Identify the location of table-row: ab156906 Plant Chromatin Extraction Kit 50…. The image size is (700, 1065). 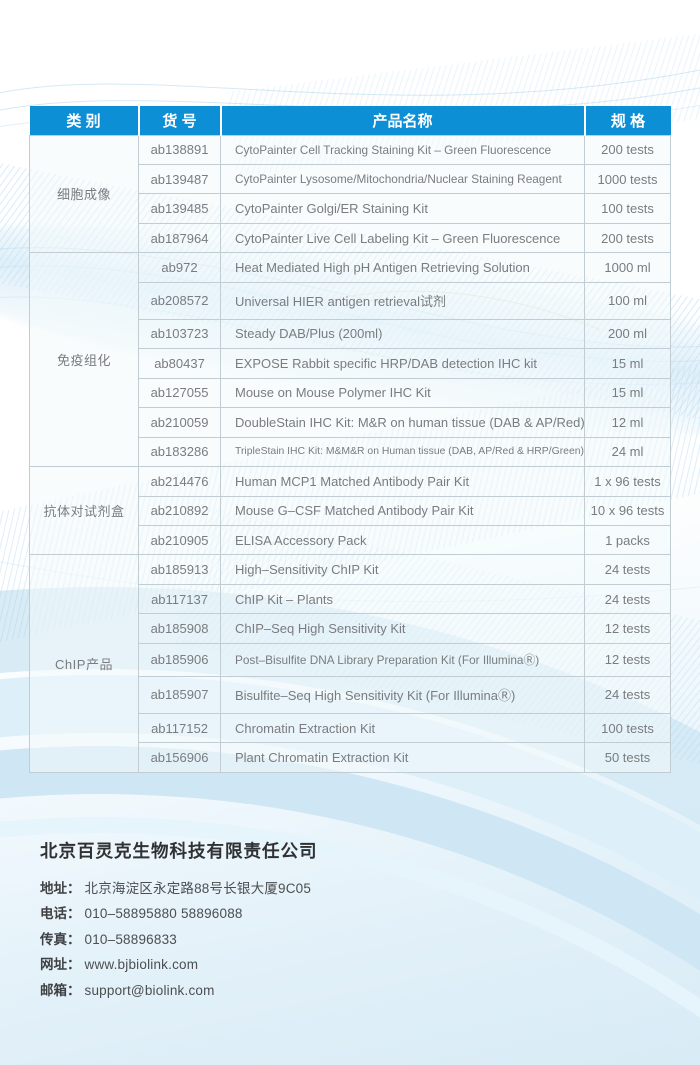
(350, 757).